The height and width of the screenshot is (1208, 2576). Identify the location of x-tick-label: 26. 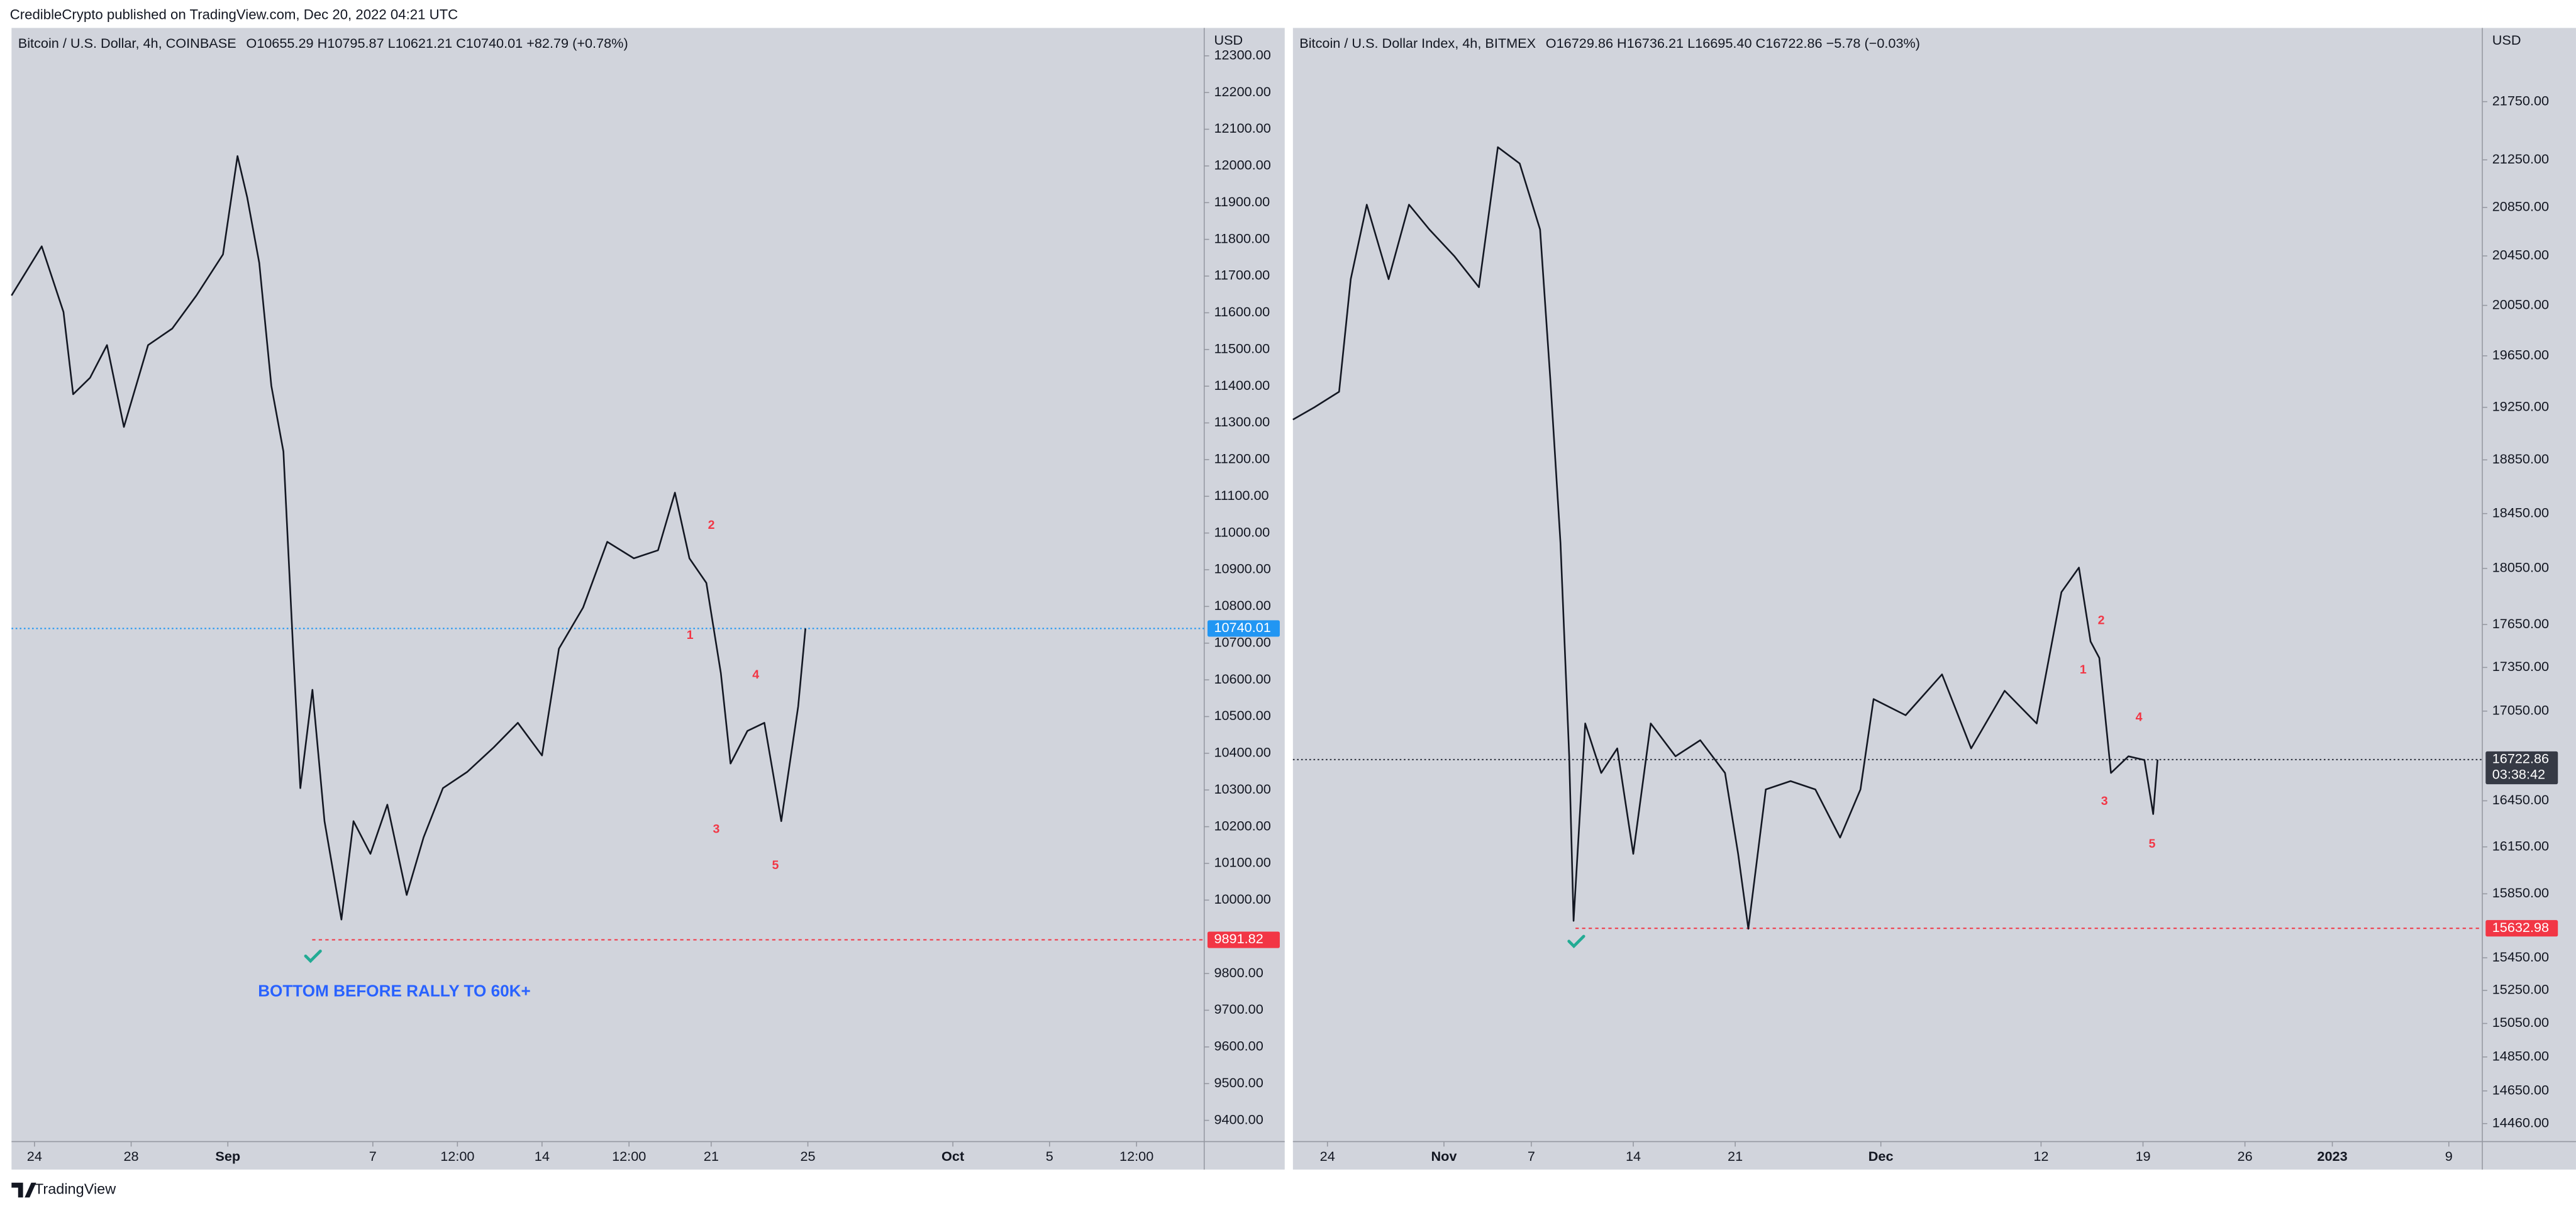
(2245, 1156).